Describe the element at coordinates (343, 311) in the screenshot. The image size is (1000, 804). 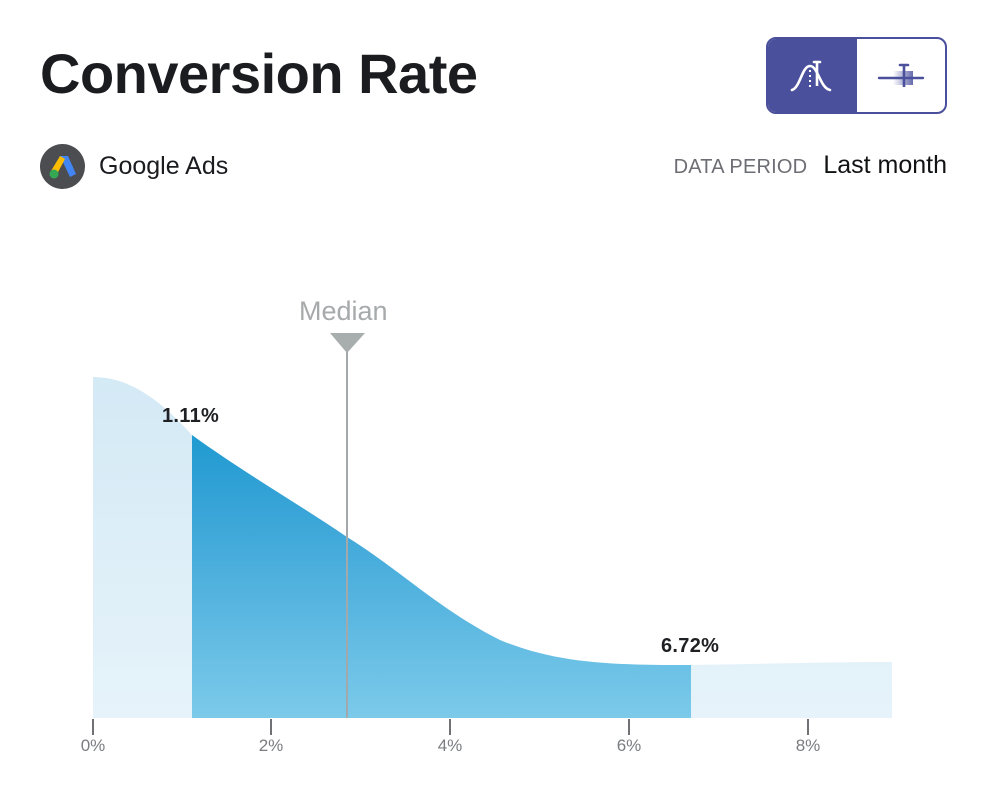
I see `median-label: Median` at that location.